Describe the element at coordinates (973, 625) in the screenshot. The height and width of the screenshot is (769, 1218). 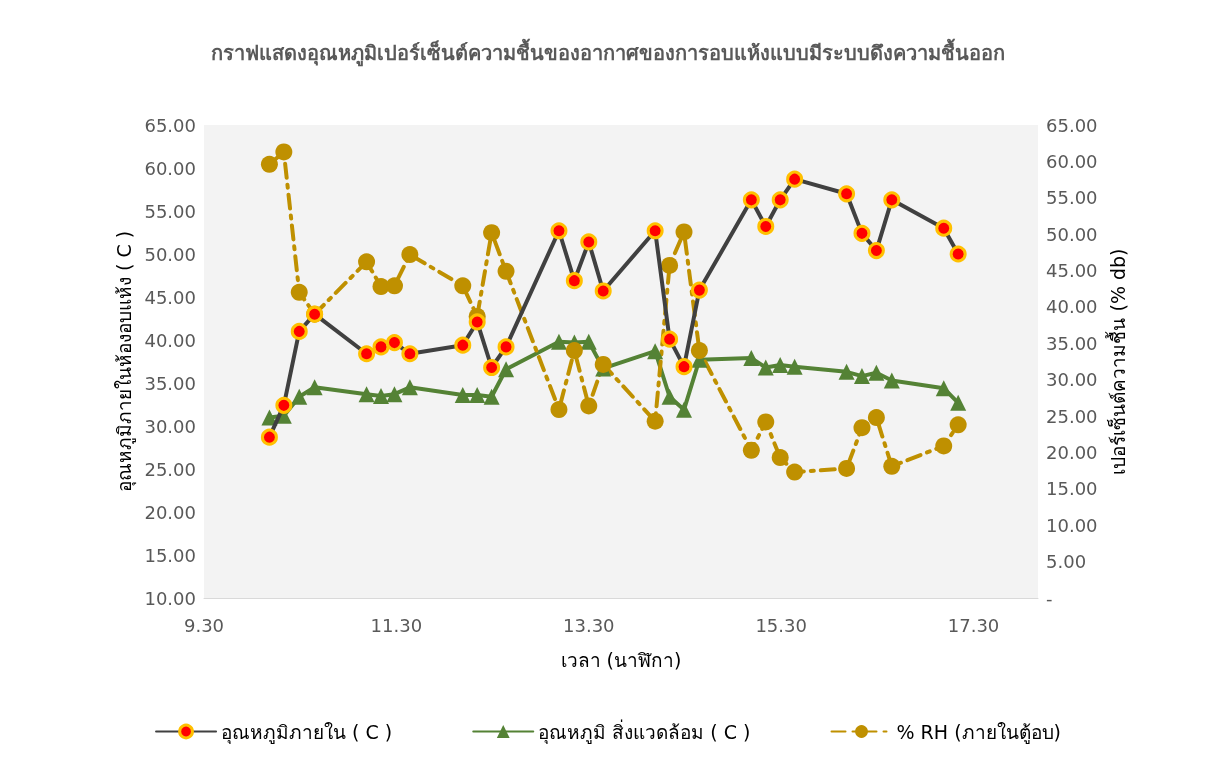
I see `x-tick-label: 17.30` at that location.